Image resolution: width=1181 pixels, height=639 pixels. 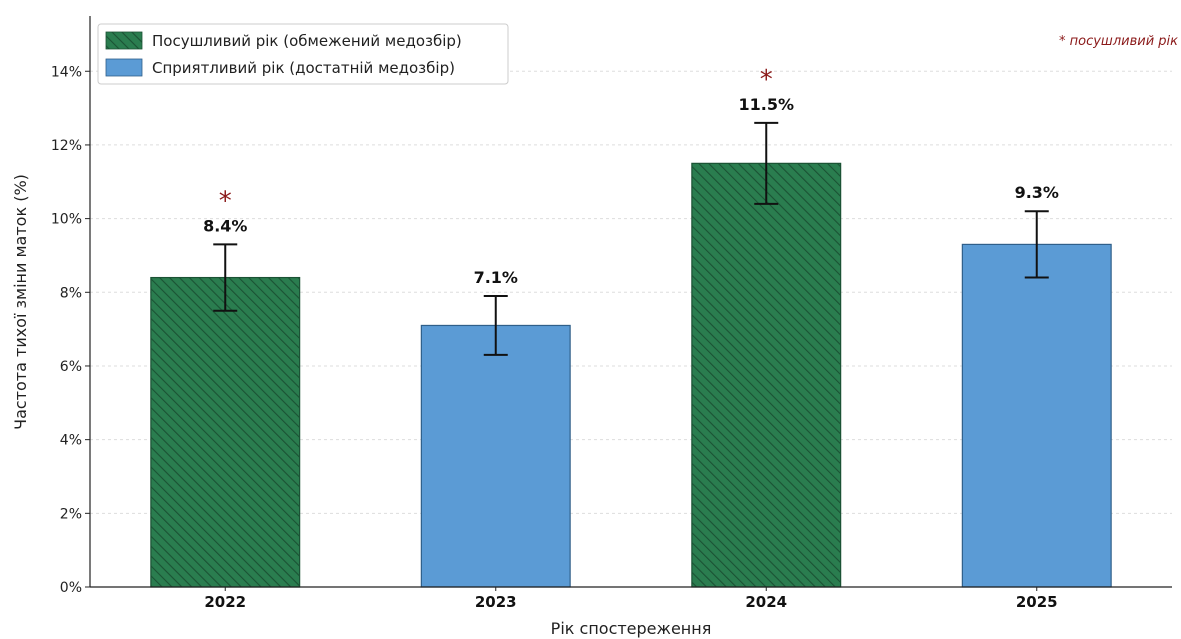 I want to click on bar-2023, so click(x=495, y=456).